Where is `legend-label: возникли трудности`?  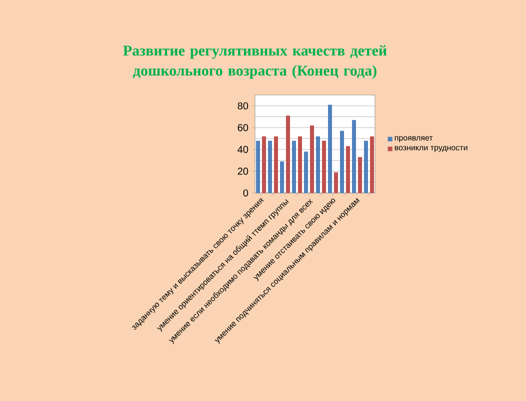 legend-label: возникли трудности is located at coordinates (431, 149).